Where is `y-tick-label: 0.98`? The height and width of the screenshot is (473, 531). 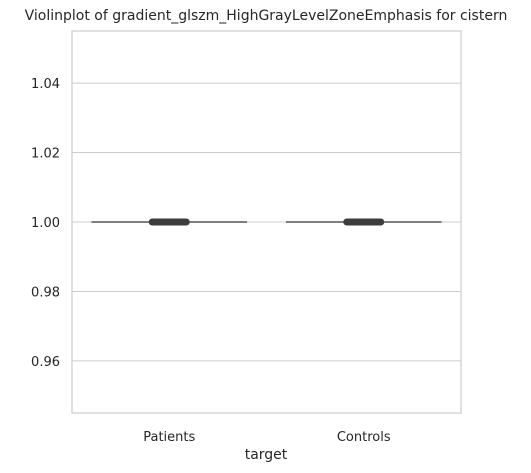
y-tick-label: 0.98 is located at coordinates (45, 292).